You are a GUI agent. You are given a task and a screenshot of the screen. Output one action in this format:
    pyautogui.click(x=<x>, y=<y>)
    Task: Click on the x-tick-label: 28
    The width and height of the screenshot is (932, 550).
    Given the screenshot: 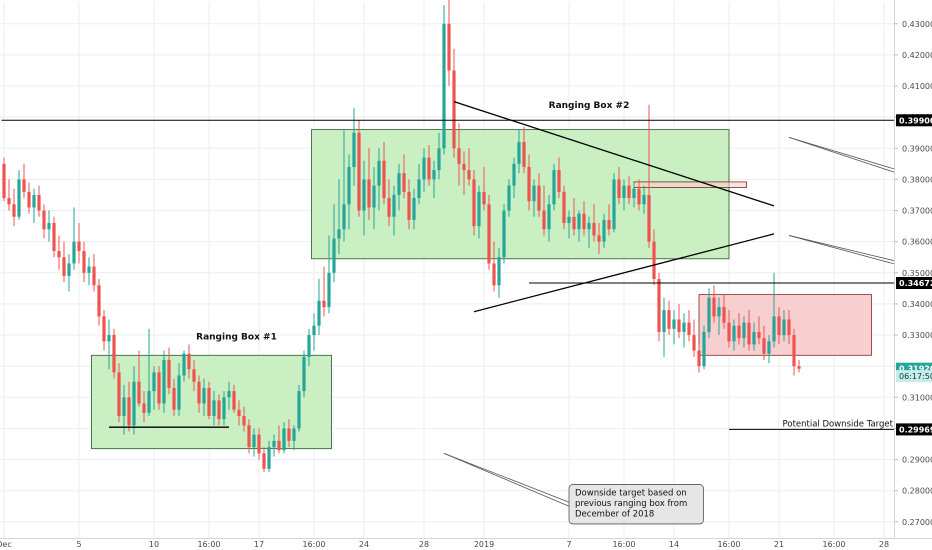 What is the action you would take?
    pyautogui.click(x=424, y=544)
    